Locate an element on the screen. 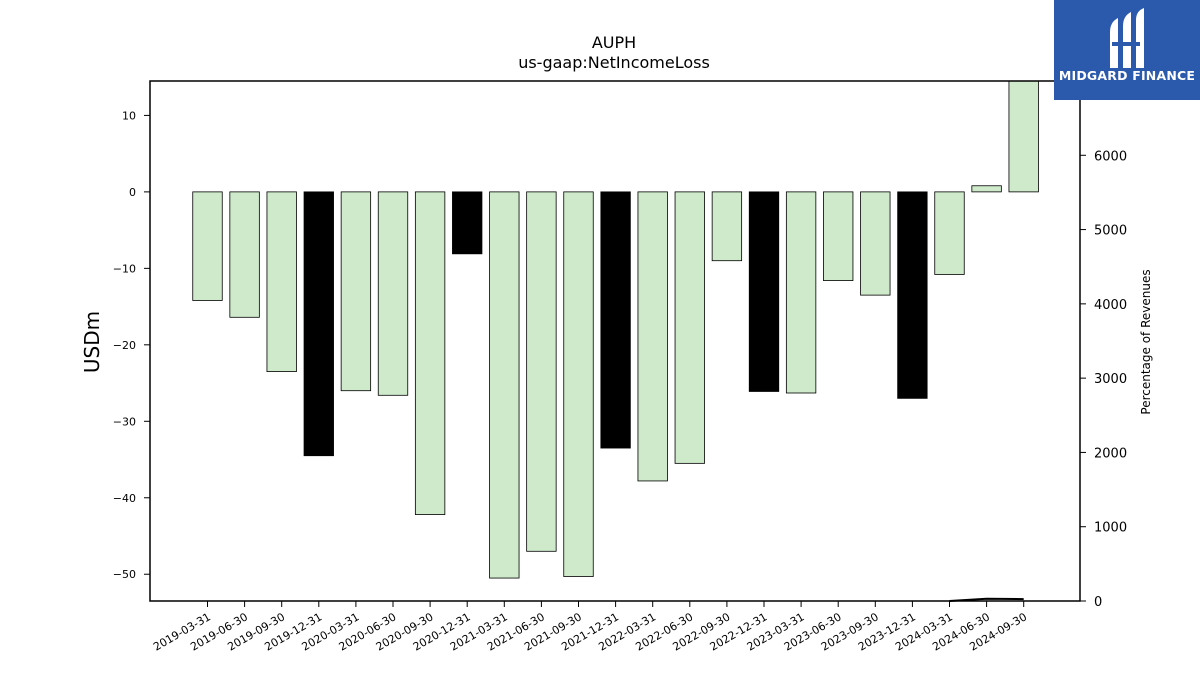 This screenshot has width=1200, height=675. y-axis-ticks: 10 0 −10 −20 −30 −40 −50 is located at coordinates (131, 345).